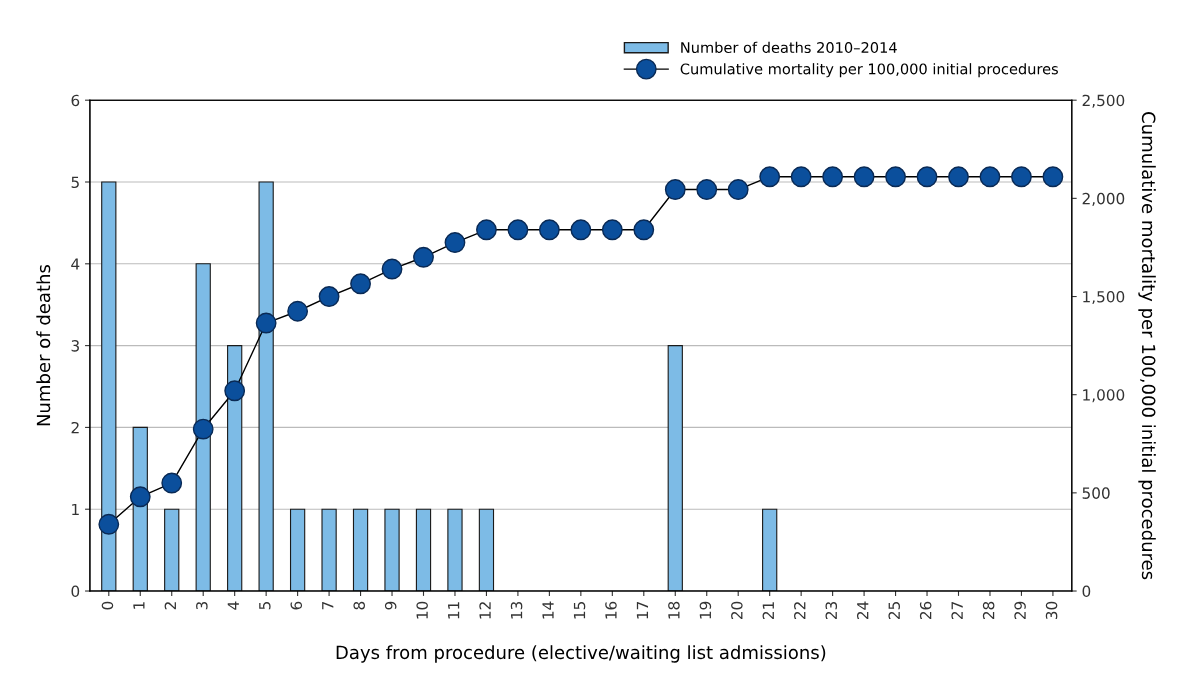 The width and height of the screenshot is (1183, 677). Describe the element at coordinates (43, 345) in the screenshot. I see `y-axis-title: Number of deaths` at that location.